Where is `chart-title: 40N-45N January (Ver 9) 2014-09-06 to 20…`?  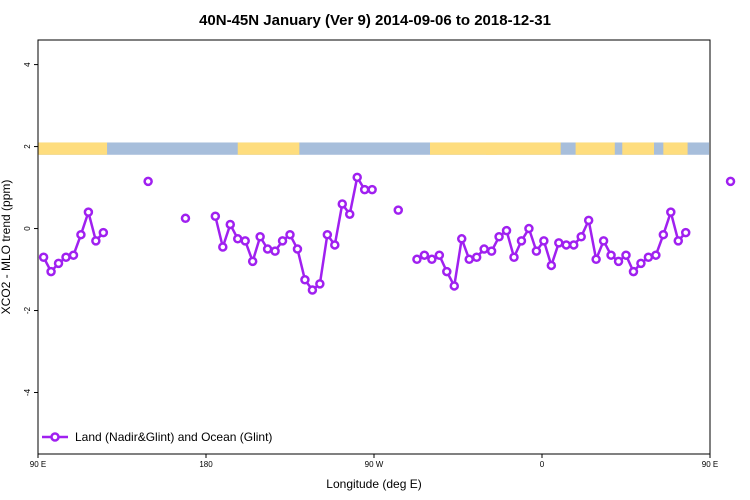
chart-title: 40N-45N January (Ver 9) 2014-09-06 to 20… is located at coordinates (375, 20).